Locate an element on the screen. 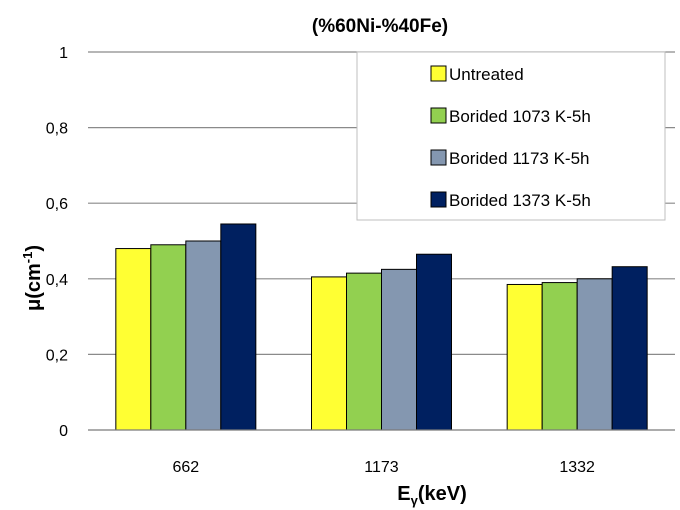  legend-label: Borided 1173 K-5h is located at coordinates (519, 158).